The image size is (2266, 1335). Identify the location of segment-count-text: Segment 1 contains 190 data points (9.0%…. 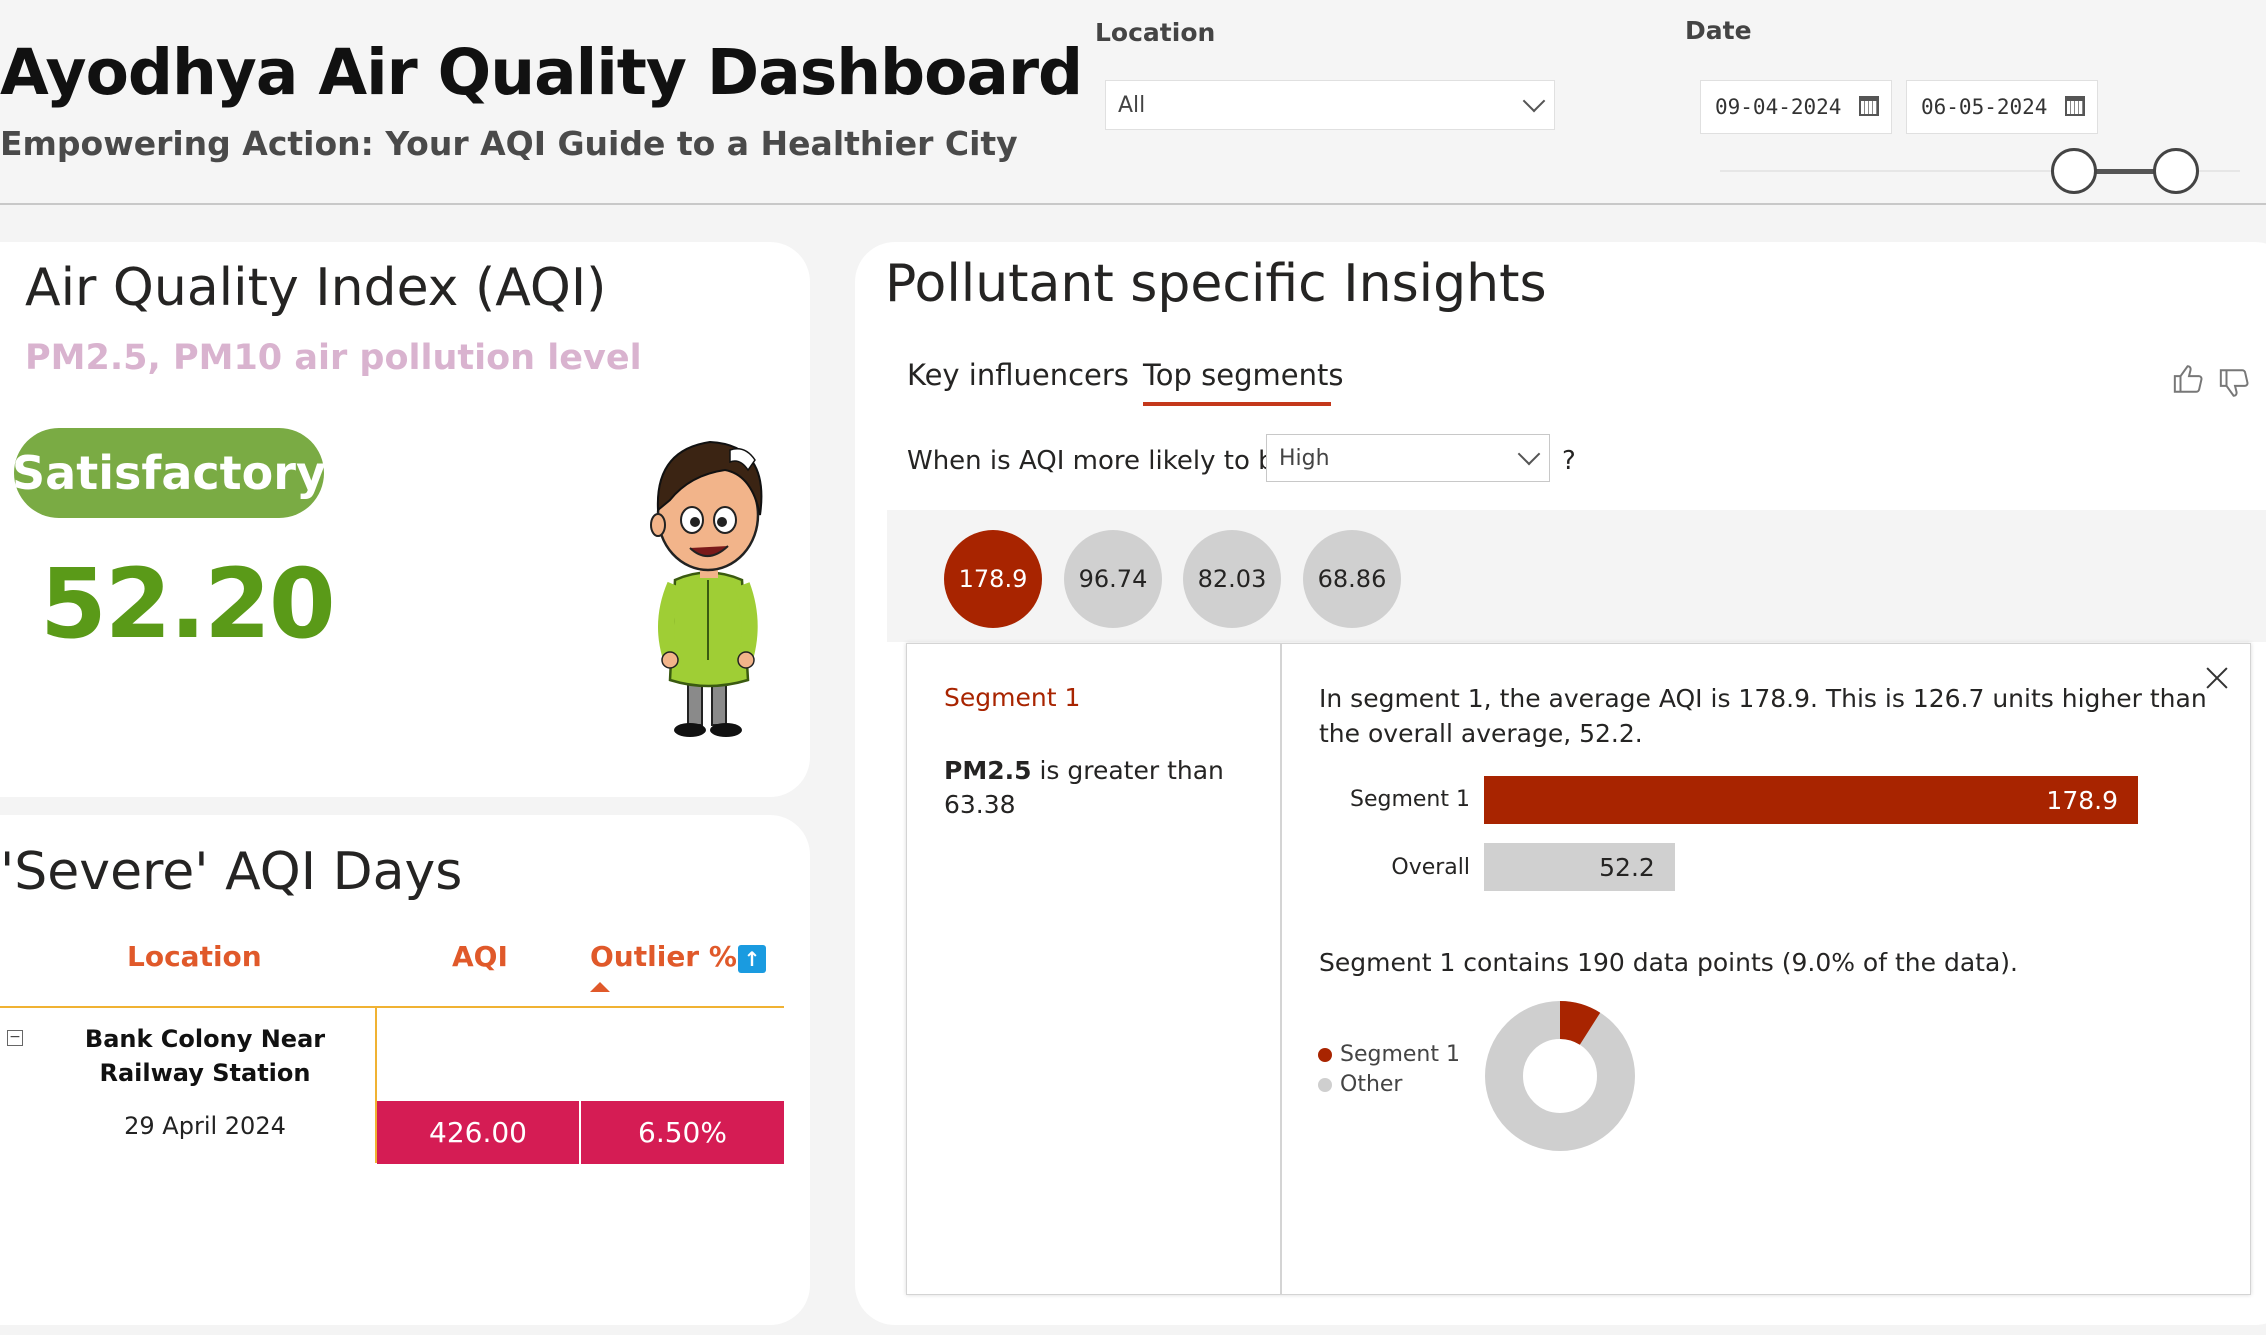
(1668, 962).